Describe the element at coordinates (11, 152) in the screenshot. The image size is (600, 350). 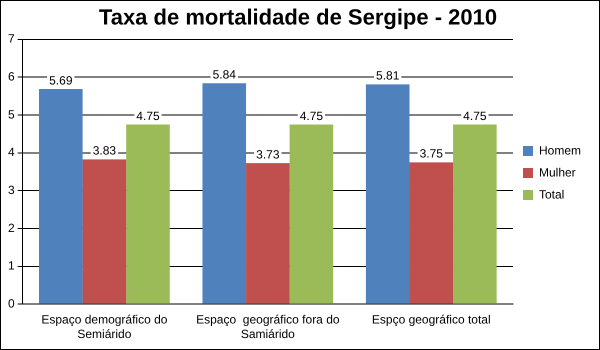
I see `y-tick-label: 4` at that location.